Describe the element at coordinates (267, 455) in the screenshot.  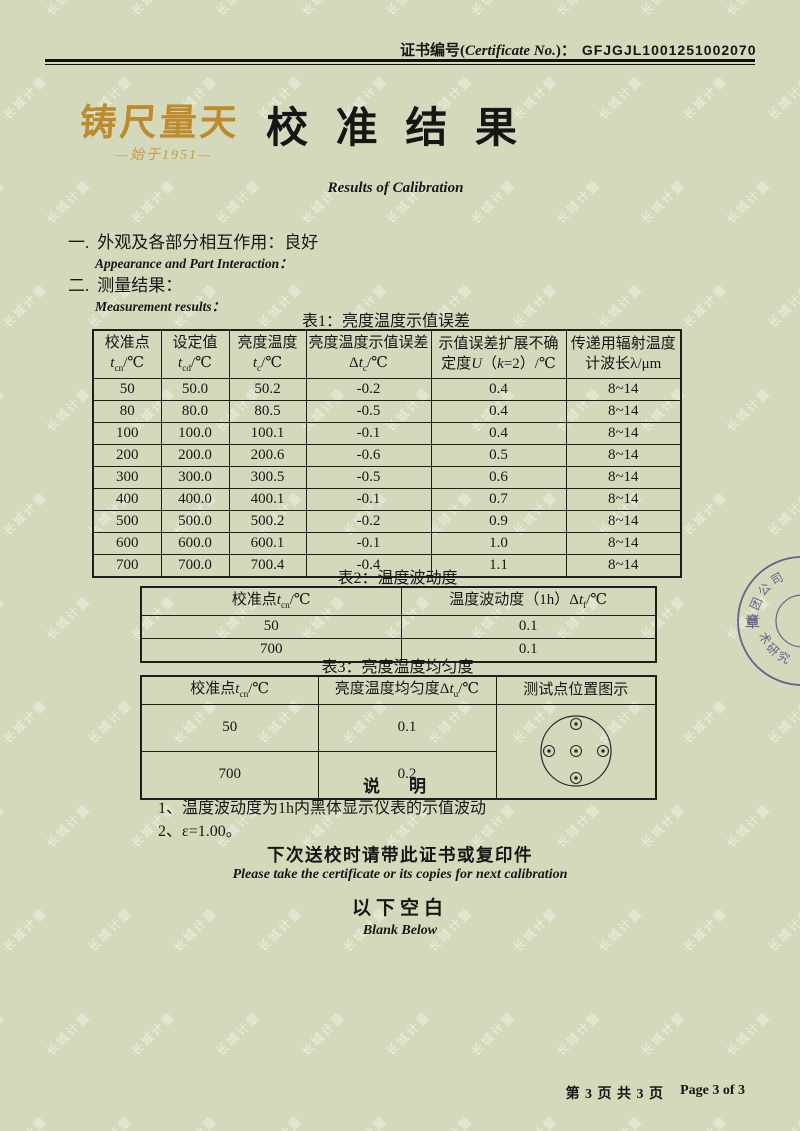
I see `table-cell: 200.6` at that location.